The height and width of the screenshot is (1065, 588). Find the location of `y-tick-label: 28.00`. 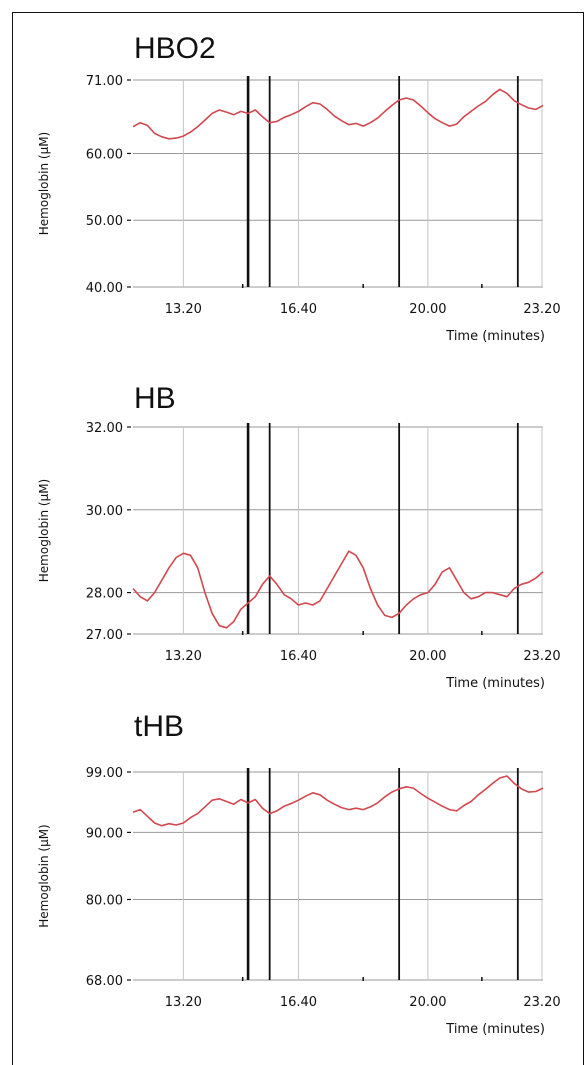

y-tick-label: 28.00 is located at coordinates (104, 594).